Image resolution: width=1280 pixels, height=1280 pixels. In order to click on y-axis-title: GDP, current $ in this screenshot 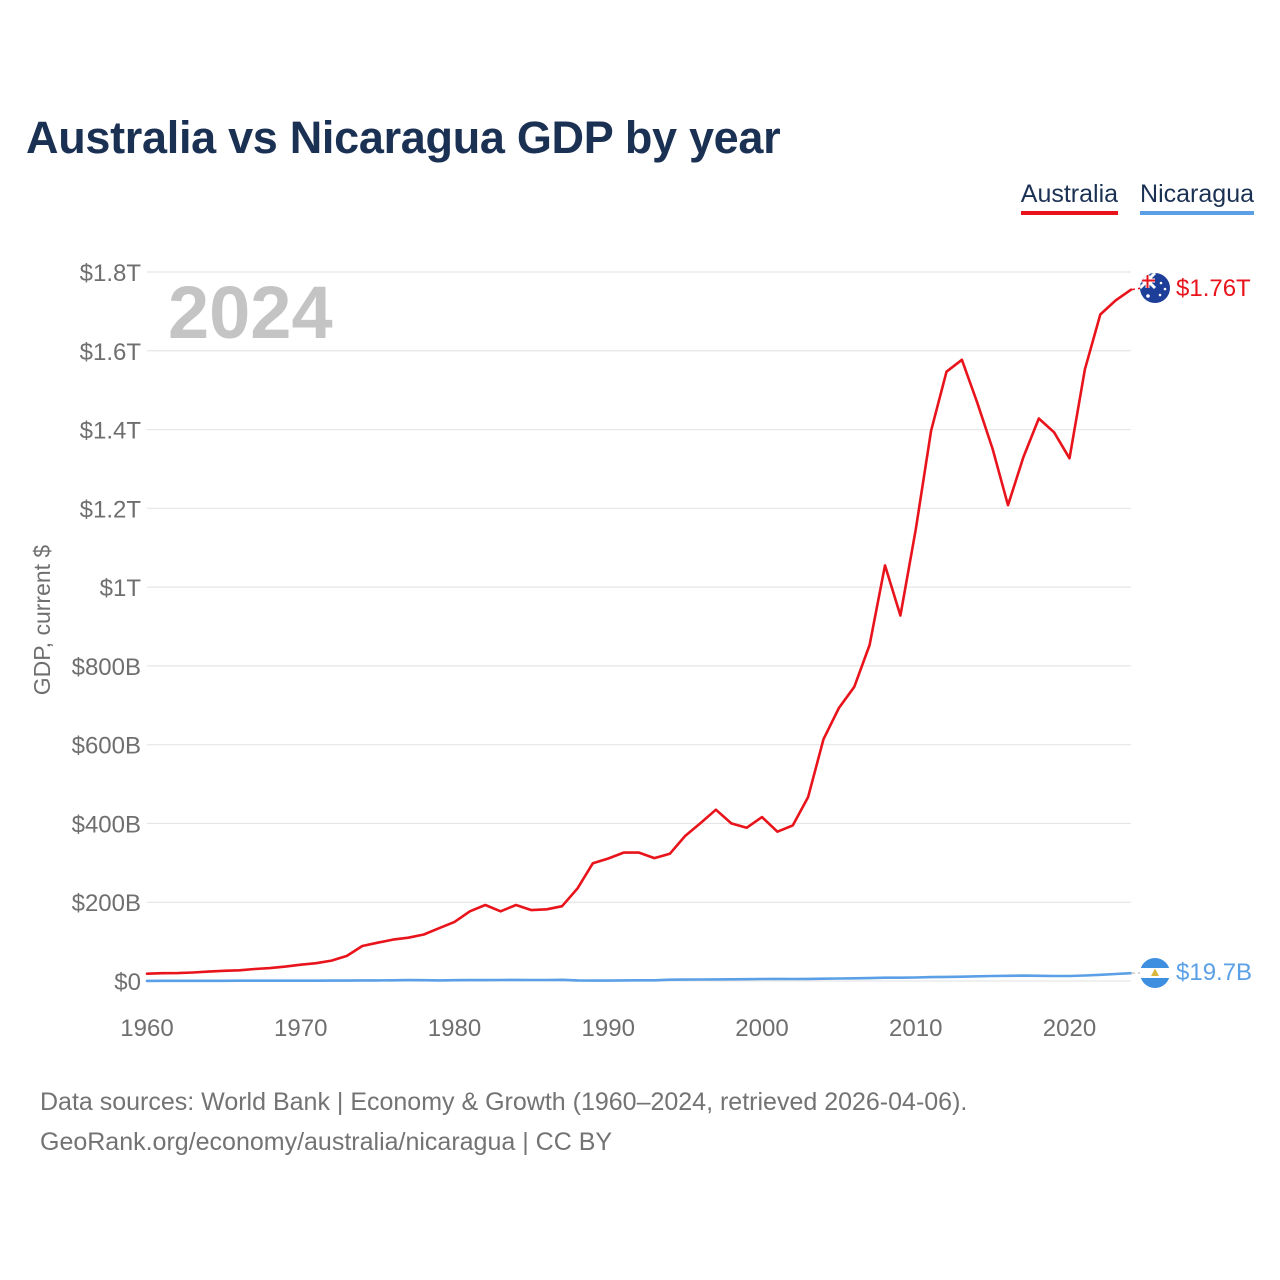, I will do `click(42, 620)`.